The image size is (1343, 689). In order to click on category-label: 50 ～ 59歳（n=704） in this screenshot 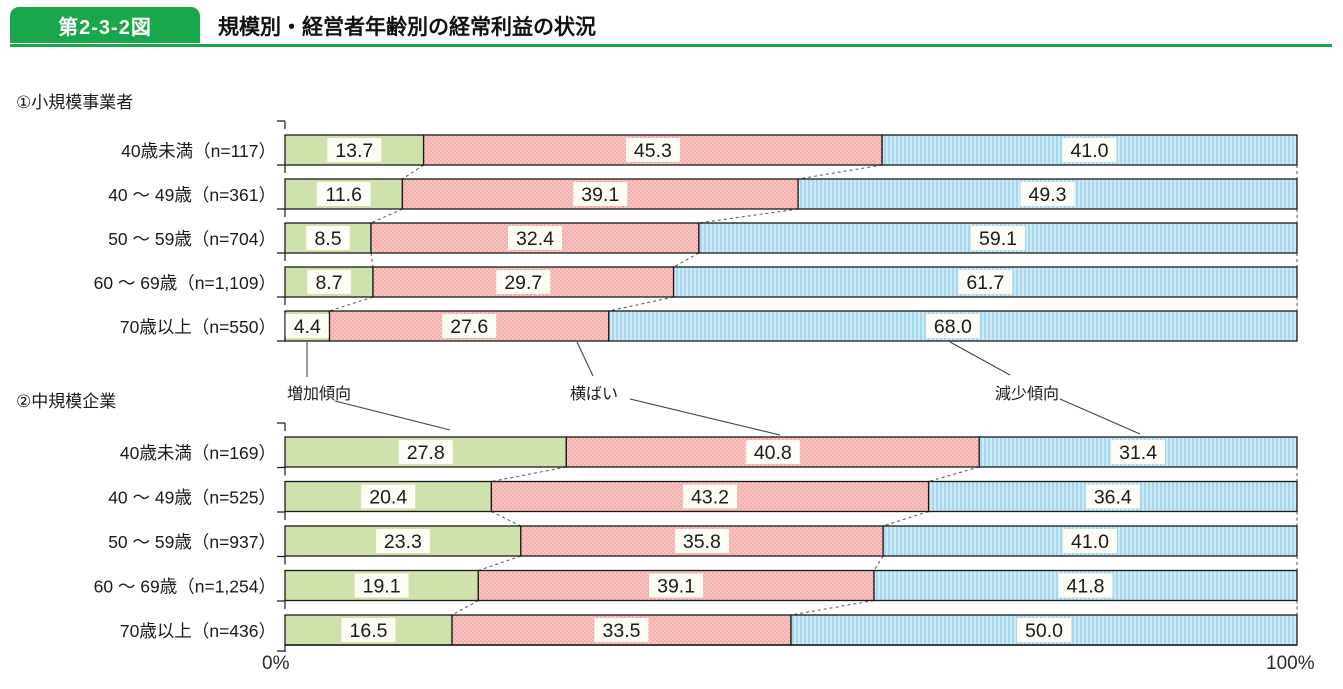, I will do `click(192, 239)`.